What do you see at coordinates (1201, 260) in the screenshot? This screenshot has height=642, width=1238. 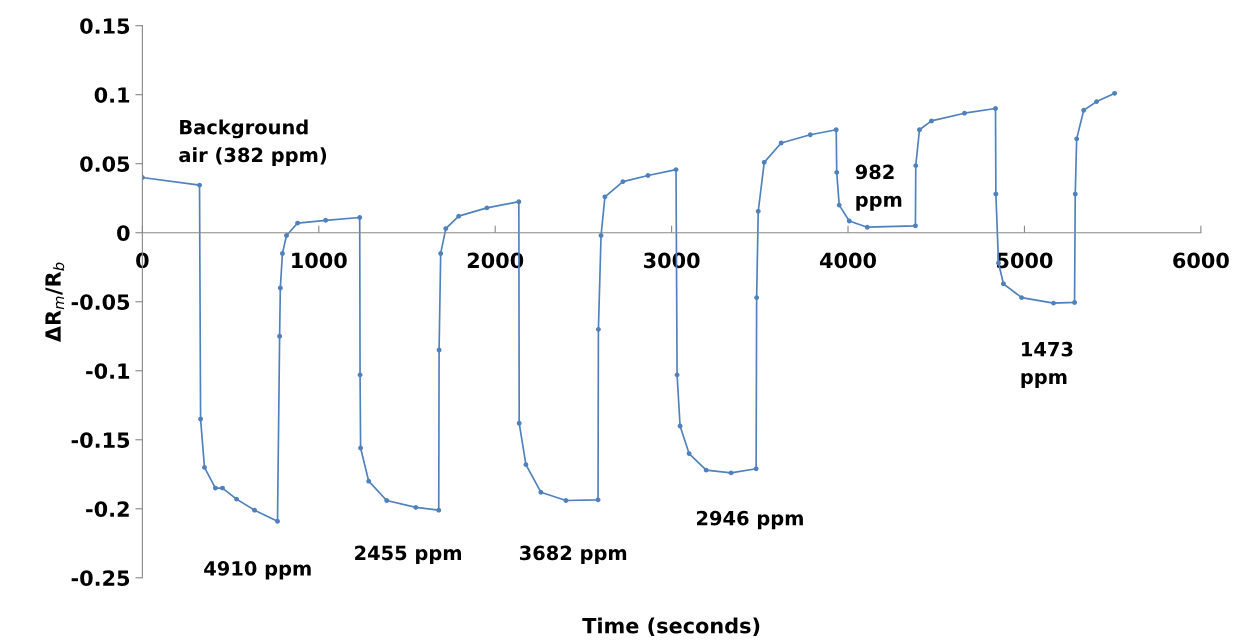 I see `x-tick-label: 6000` at bounding box center [1201, 260].